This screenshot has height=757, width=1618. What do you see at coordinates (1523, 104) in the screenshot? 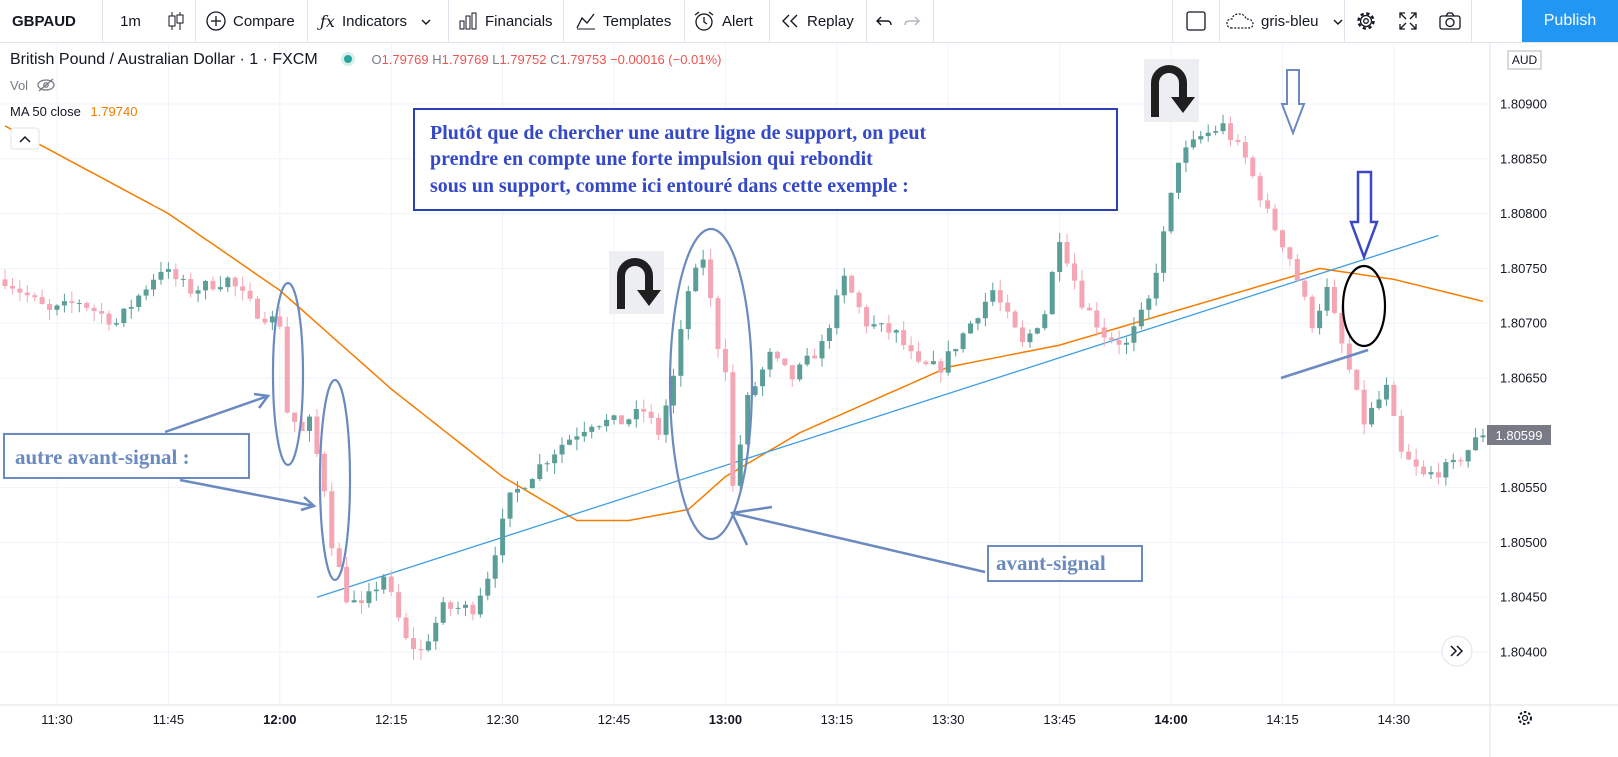
I see `price-tick-label: 1.80900` at bounding box center [1523, 104].